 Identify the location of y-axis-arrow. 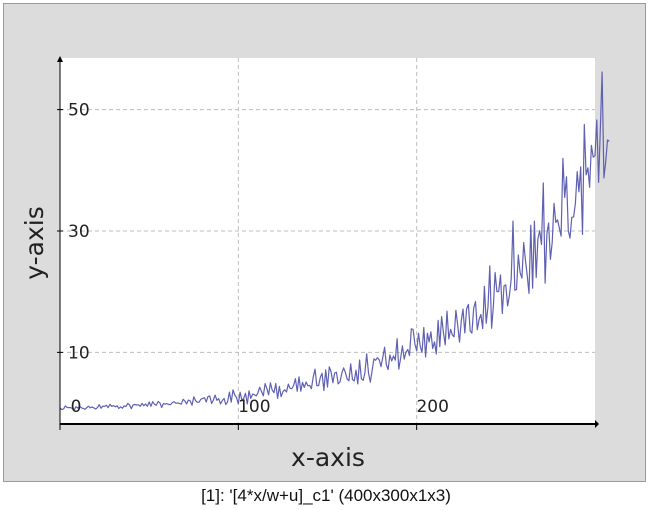
(60, 59).